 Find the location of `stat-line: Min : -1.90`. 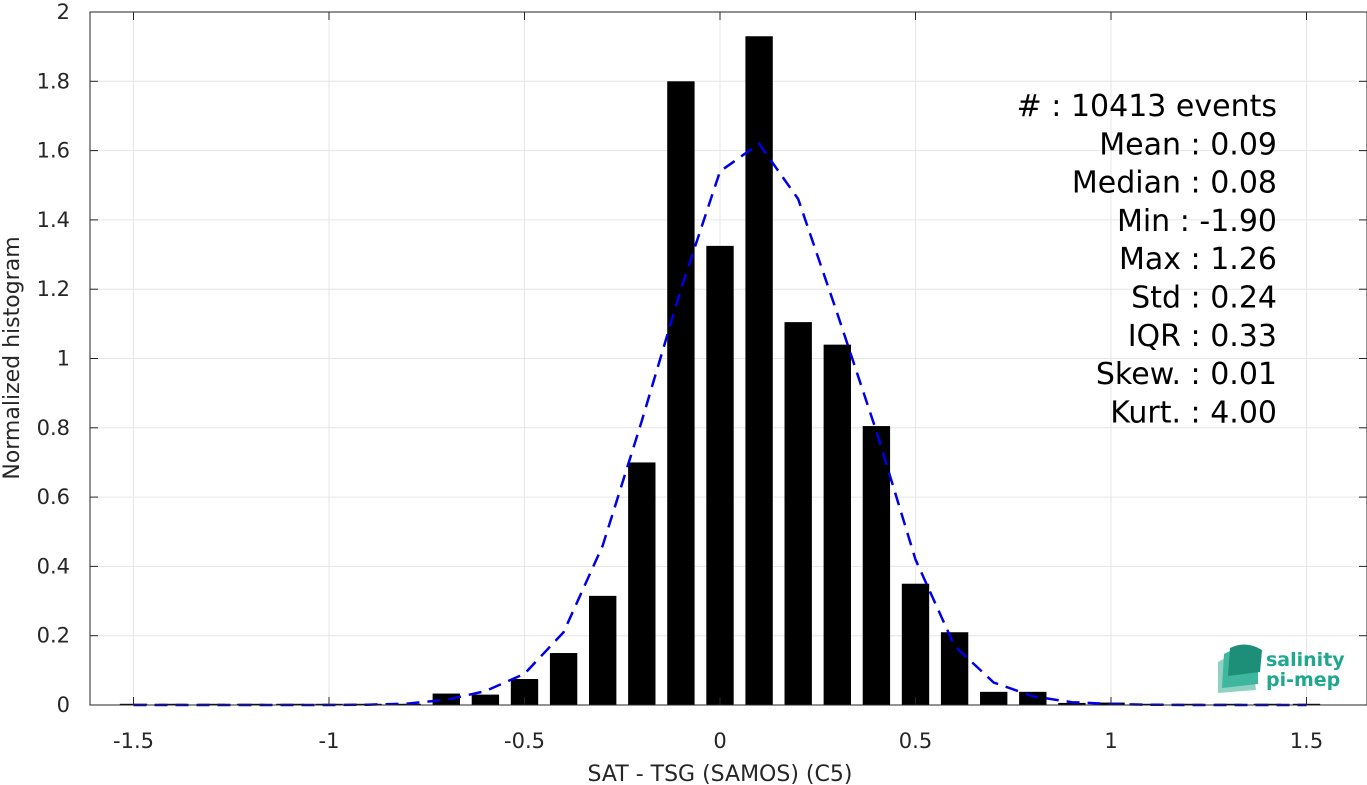

stat-line: Min : -1.90 is located at coordinates (1197, 221).